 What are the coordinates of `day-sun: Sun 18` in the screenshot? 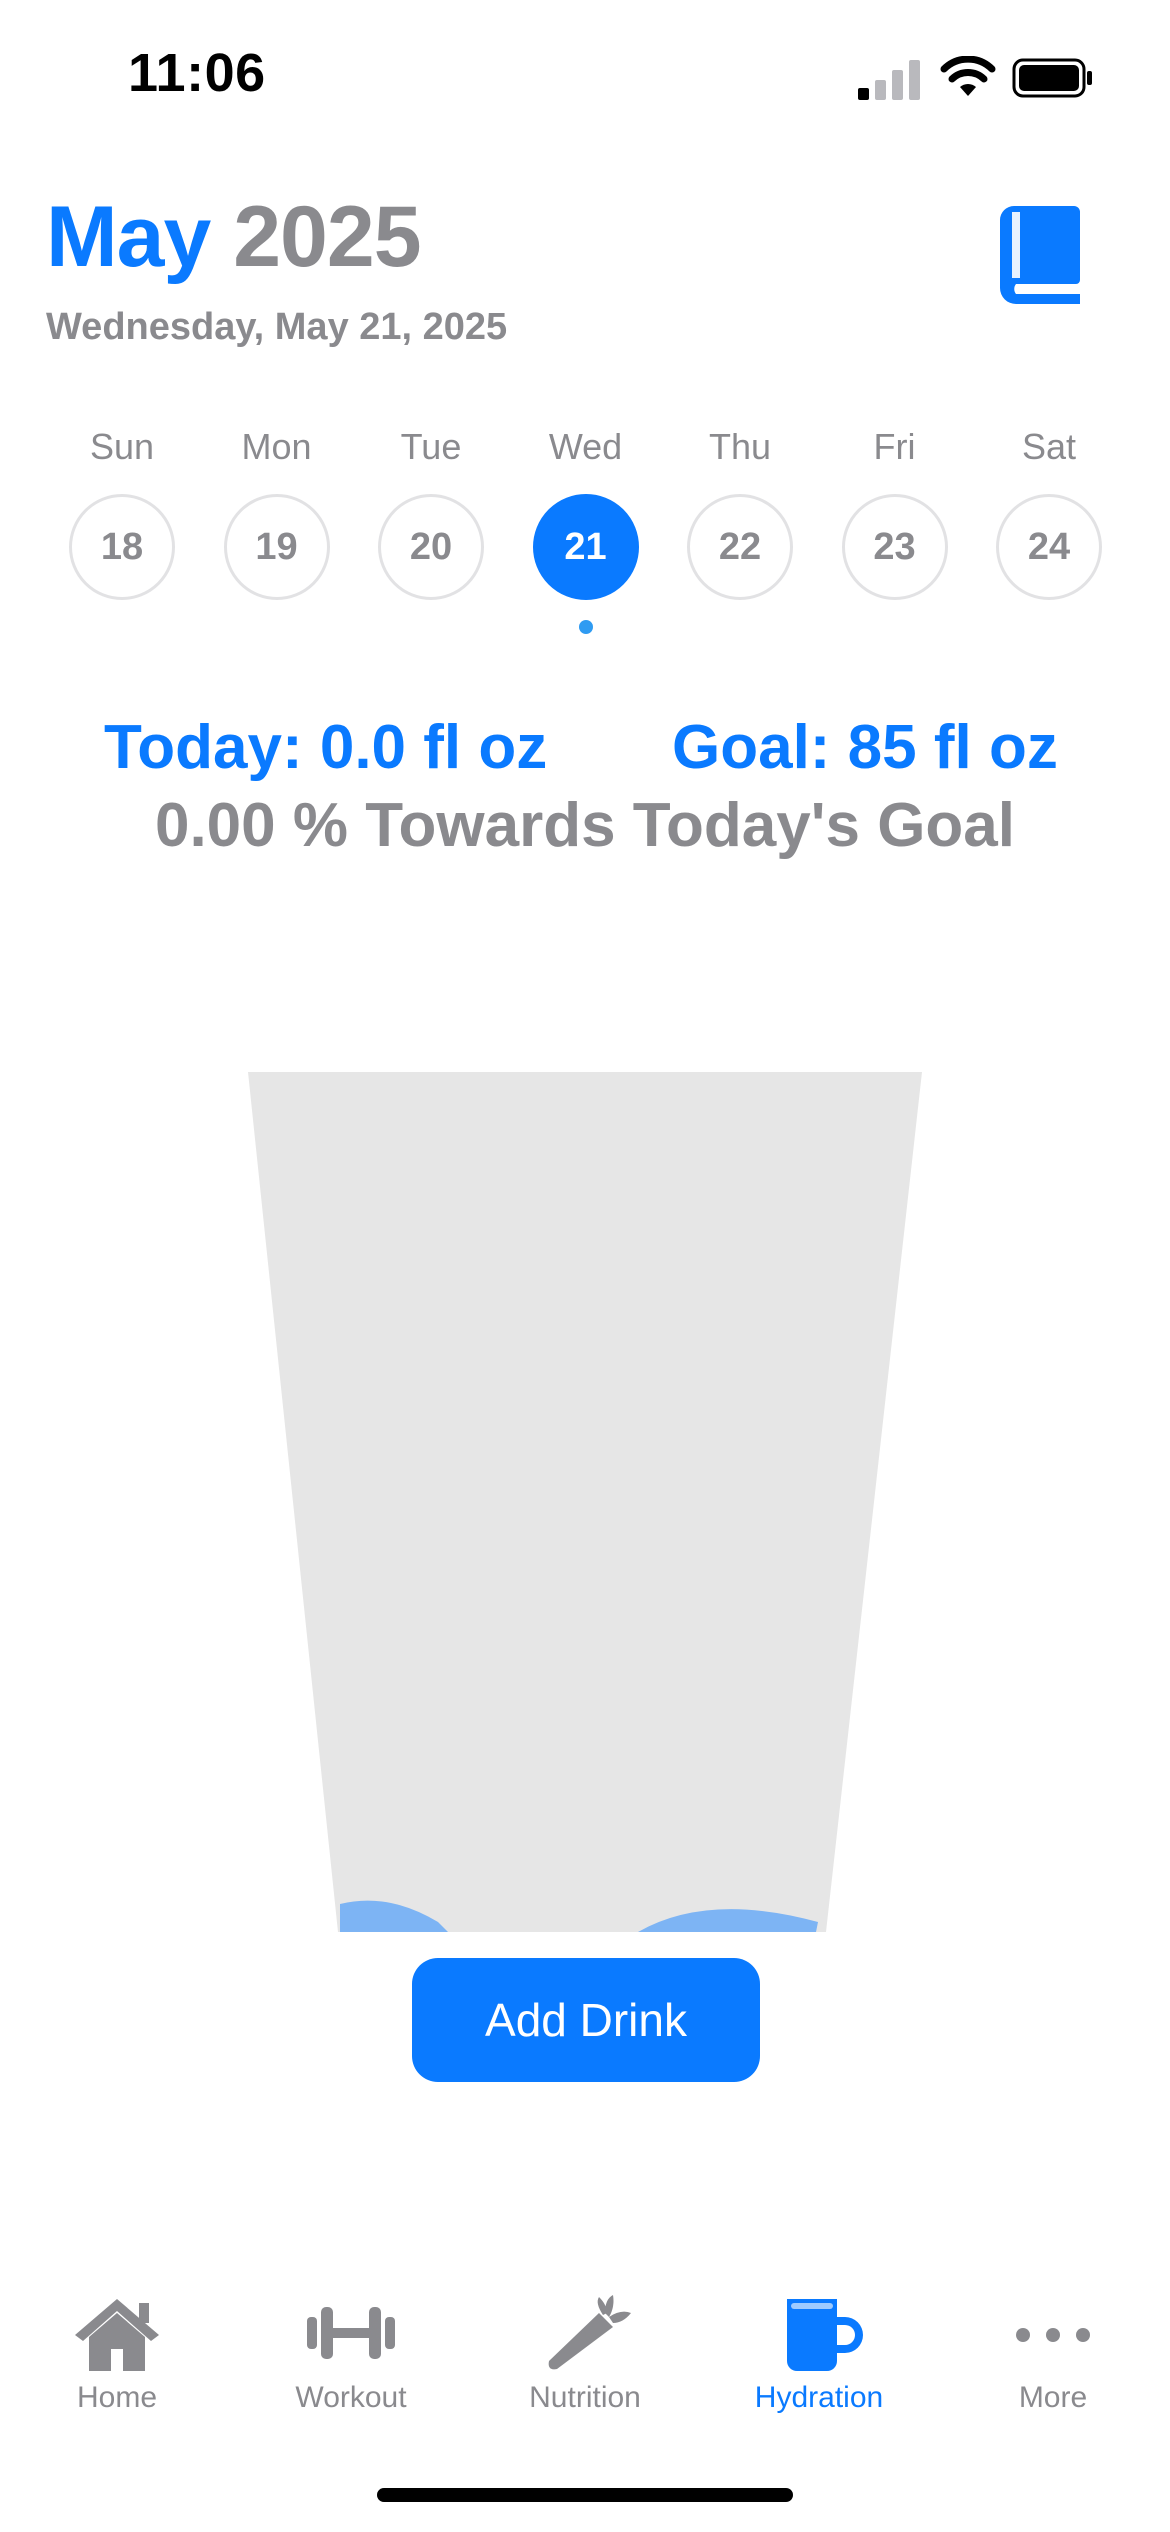 It's located at (122, 511).